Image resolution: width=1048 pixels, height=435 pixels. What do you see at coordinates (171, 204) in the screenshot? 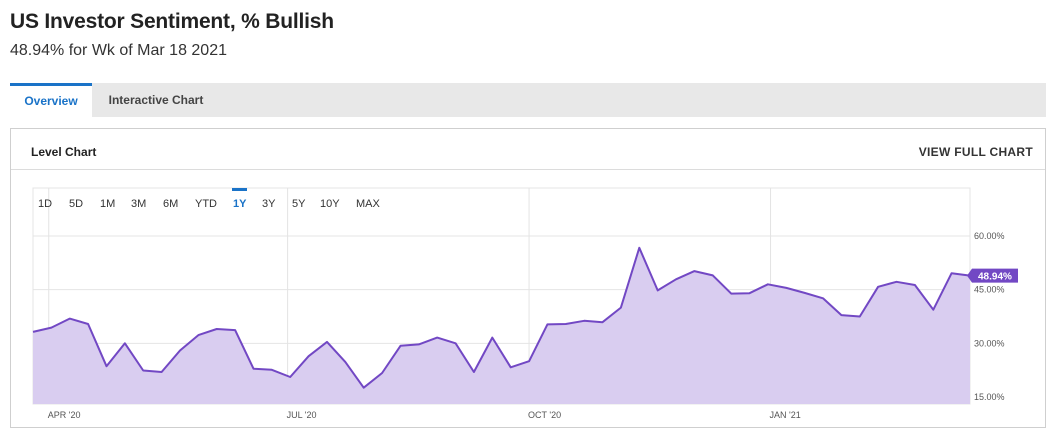
I see `range-6m-button: 6M` at bounding box center [171, 204].